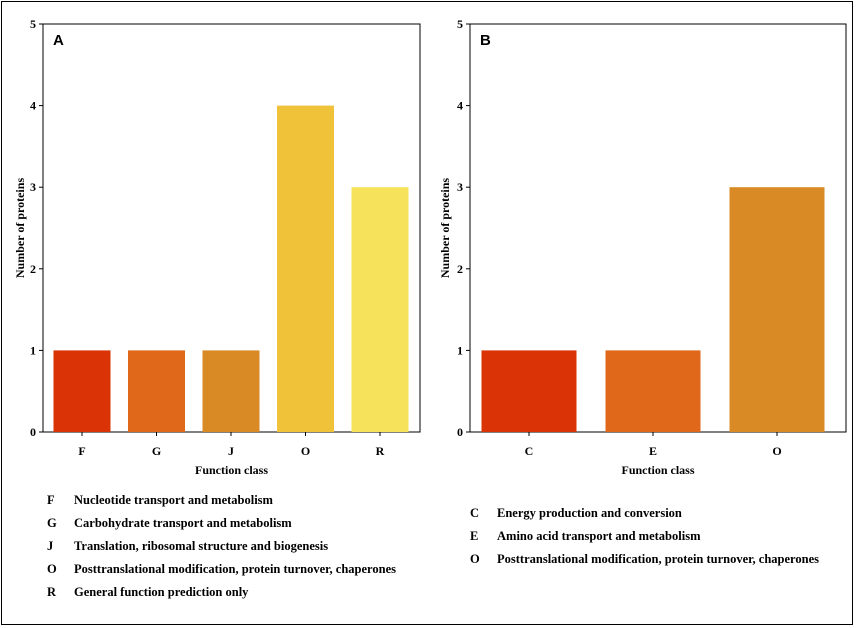 Image resolution: width=856 pixels, height=628 pixels. I want to click on x-tick-label-a-R: R, so click(380, 451).